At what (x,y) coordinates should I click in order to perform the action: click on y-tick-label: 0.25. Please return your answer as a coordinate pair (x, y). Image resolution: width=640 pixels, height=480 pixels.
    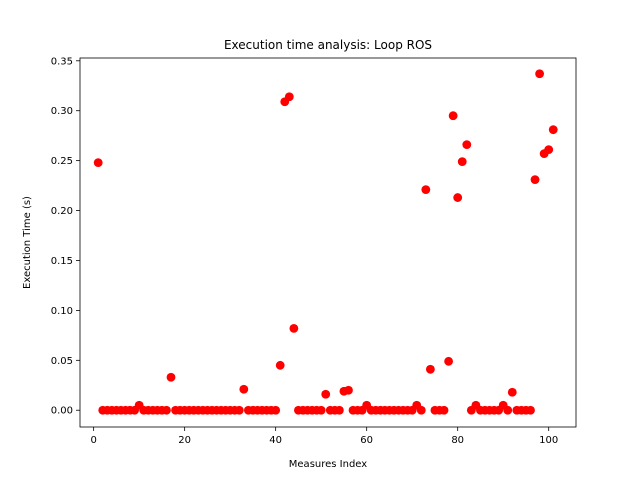
    Looking at the image, I should click on (62, 161).